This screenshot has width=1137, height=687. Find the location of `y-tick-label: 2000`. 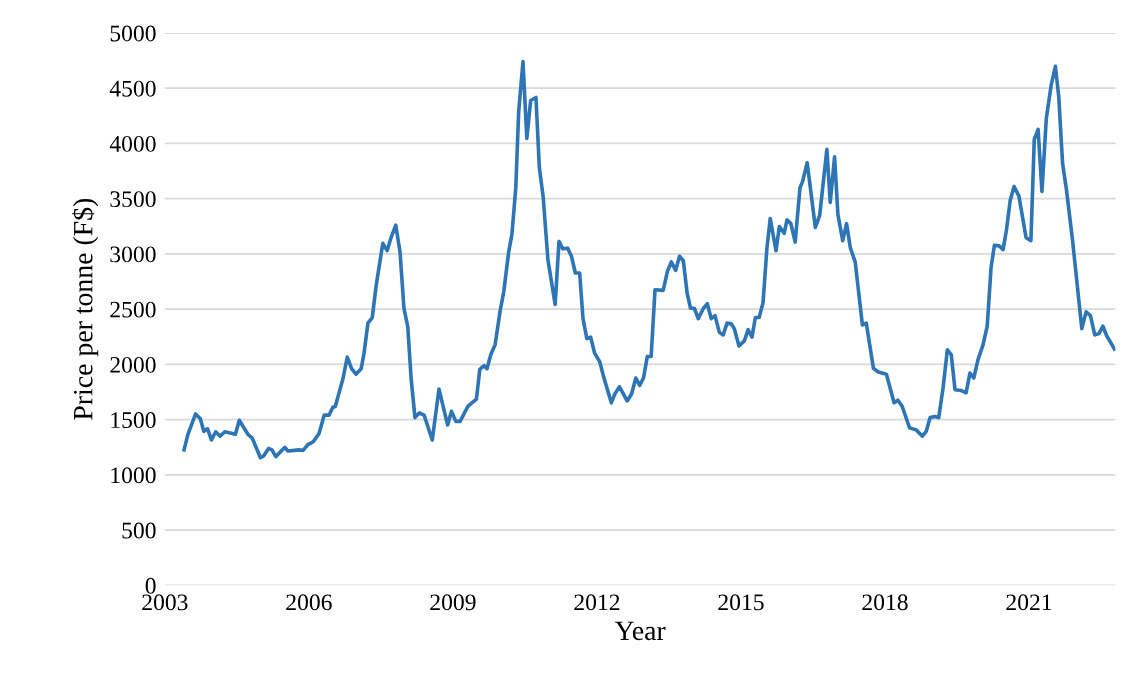

y-tick-label: 2000 is located at coordinates (133, 364).